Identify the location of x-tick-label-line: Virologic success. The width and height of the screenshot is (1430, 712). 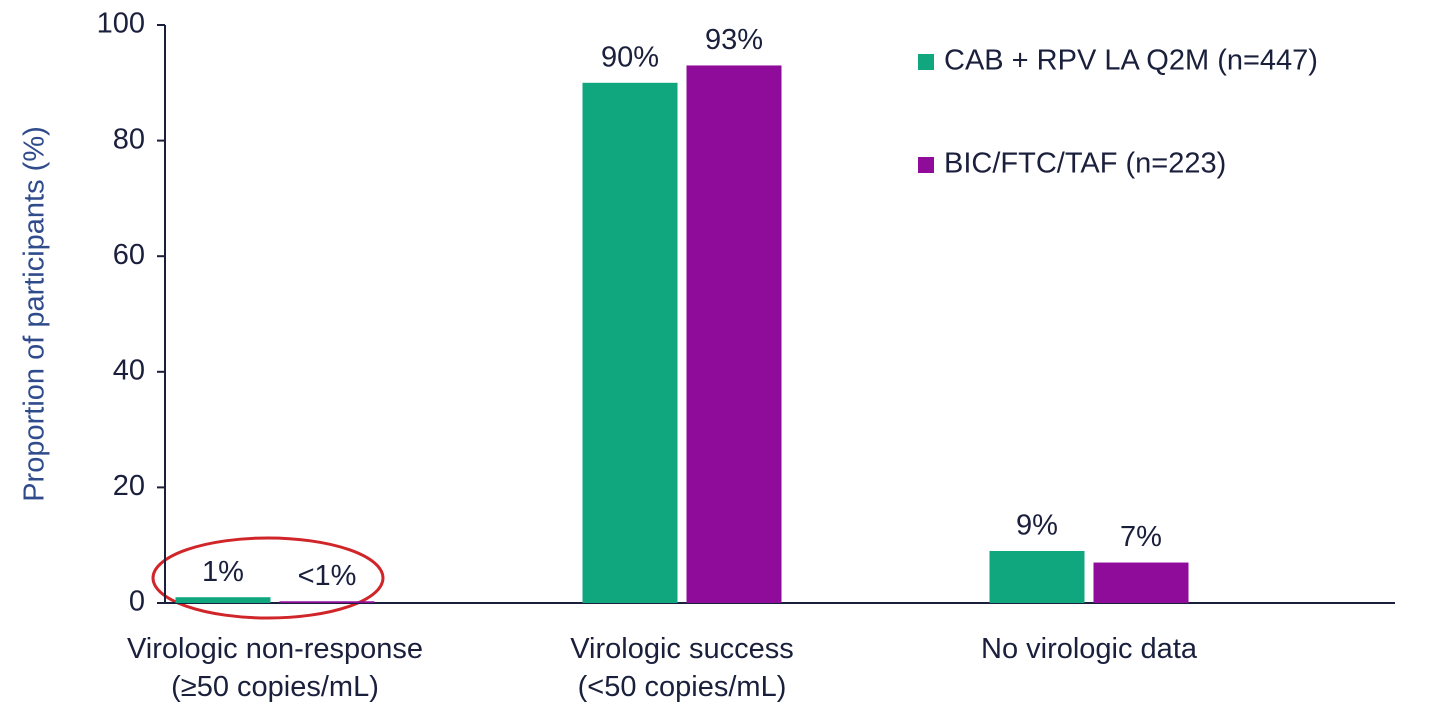
(682, 649).